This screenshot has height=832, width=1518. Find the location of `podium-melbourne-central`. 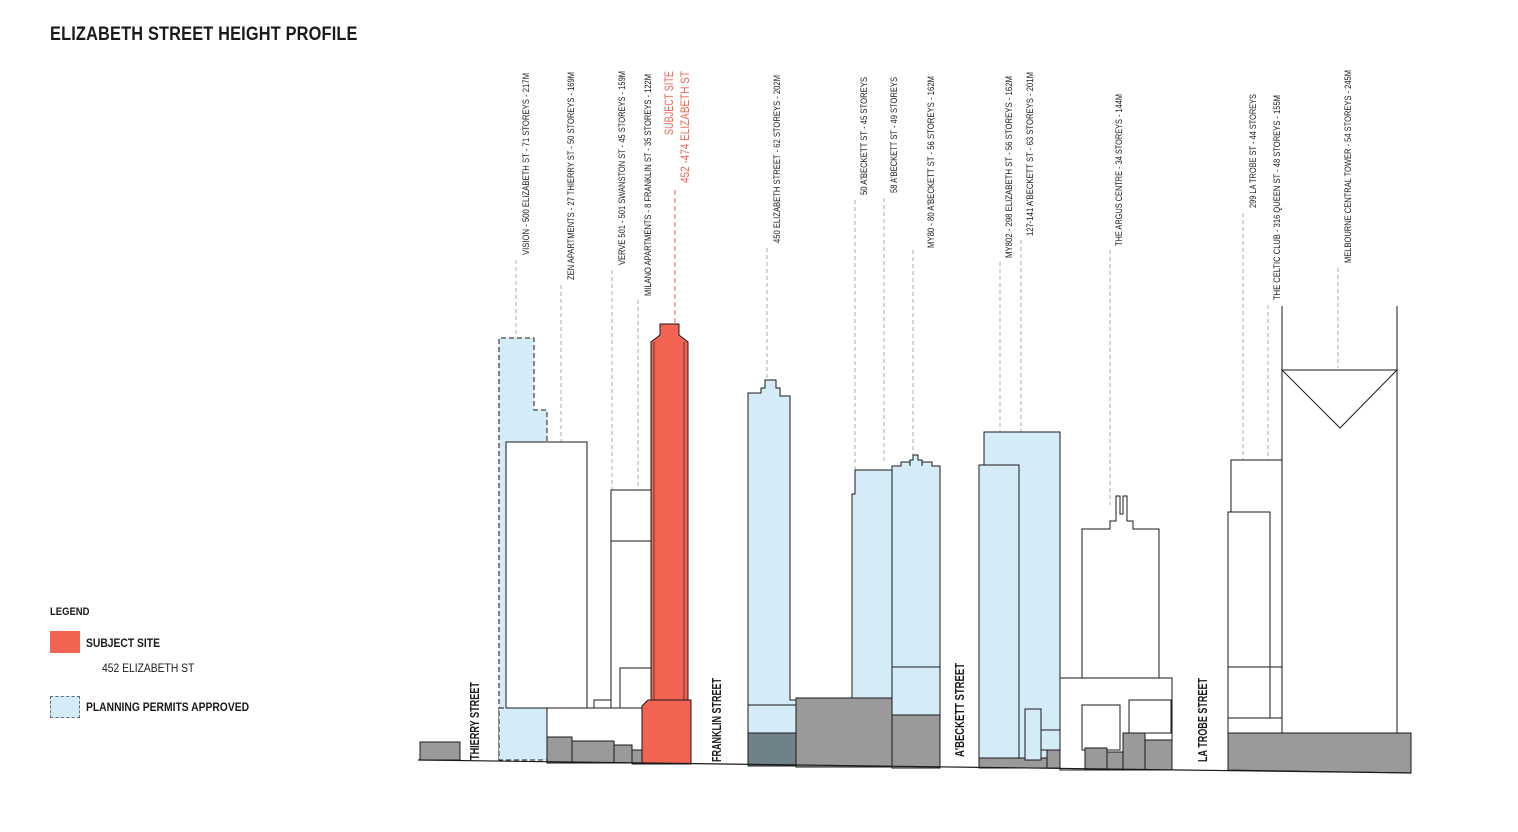

podium-melbourne-central is located at coordinates (1319, 753).